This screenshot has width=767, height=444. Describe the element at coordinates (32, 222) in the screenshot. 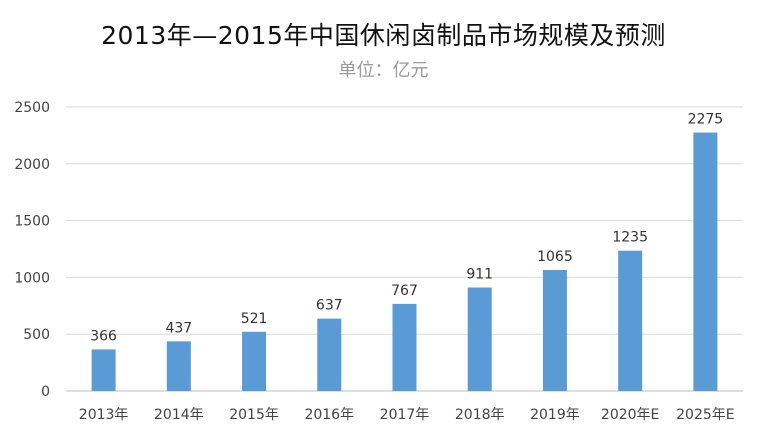

I see `y-tick-label: 1500` at that location.